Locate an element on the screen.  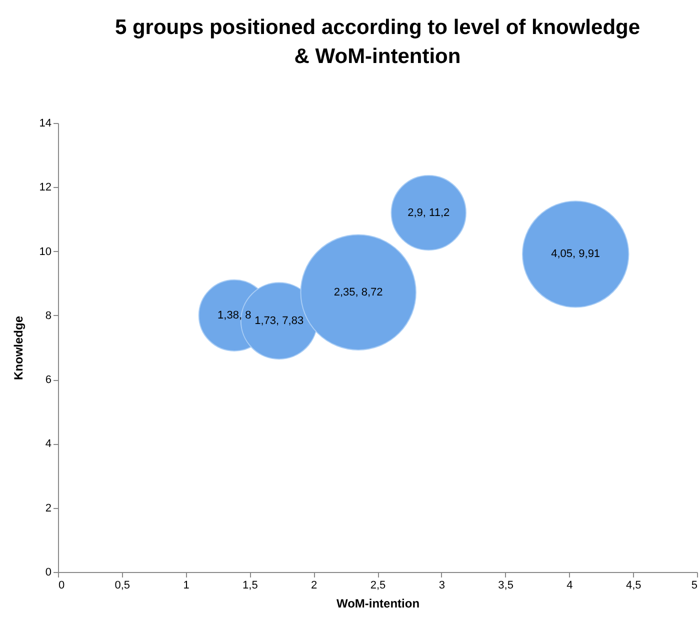
x-tick-label: 0 is located at coordinates (61, 586).